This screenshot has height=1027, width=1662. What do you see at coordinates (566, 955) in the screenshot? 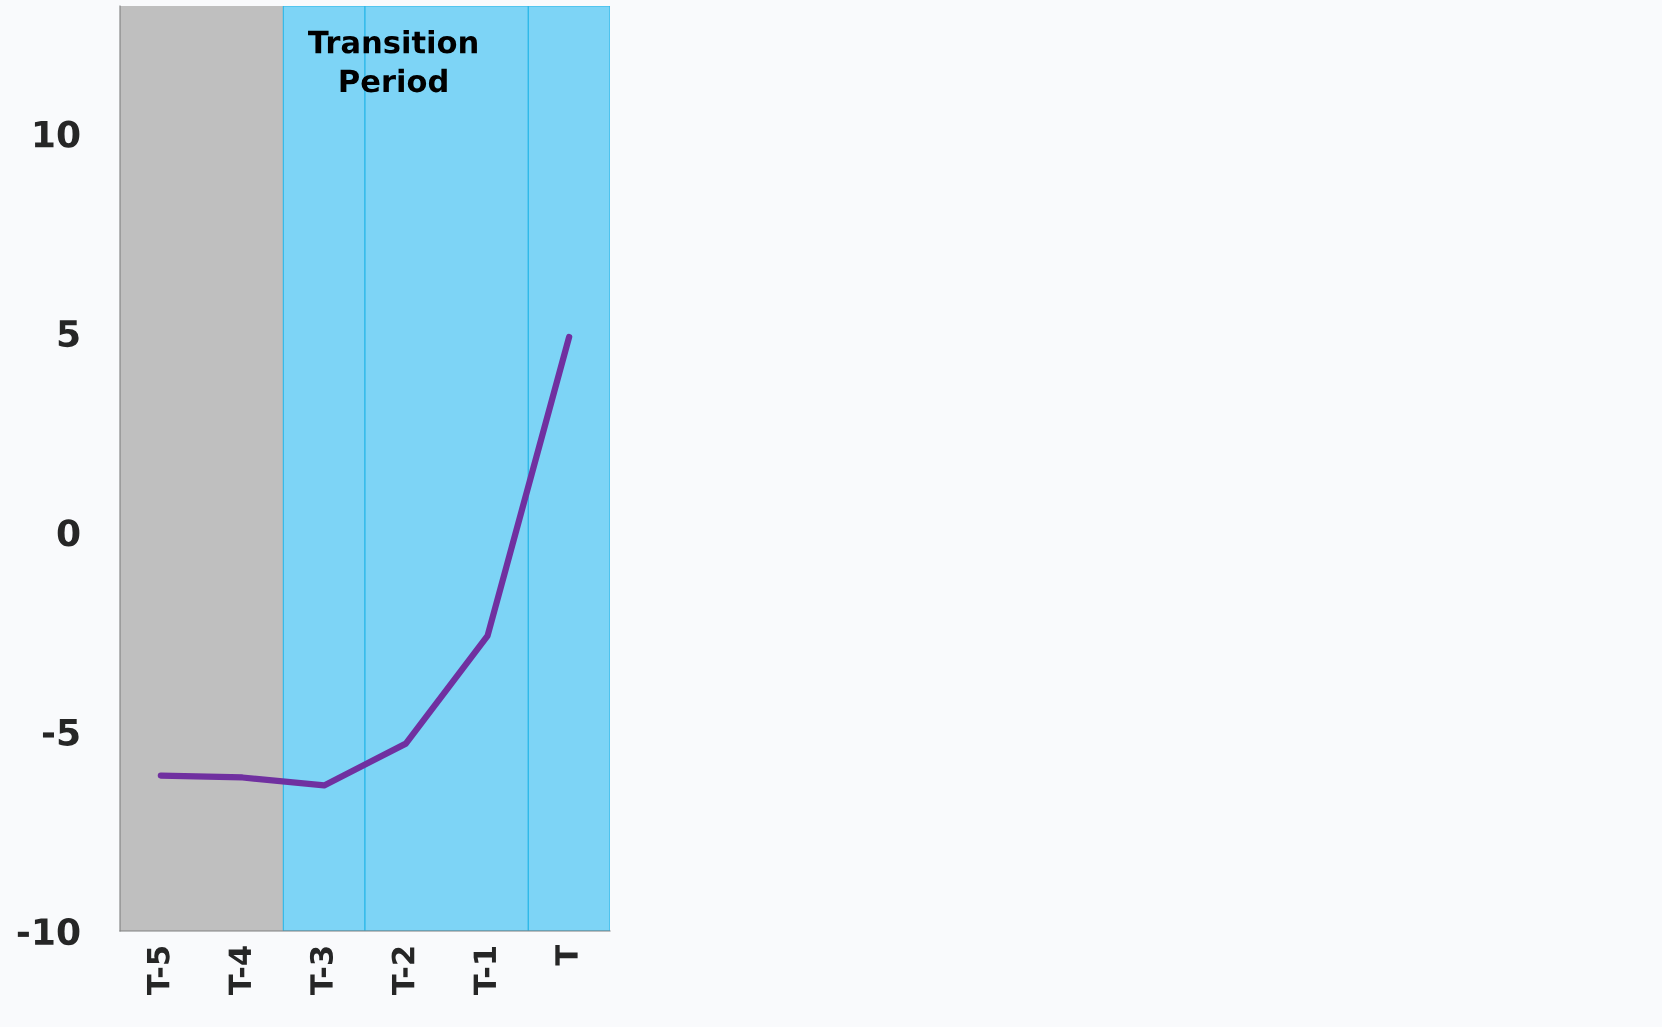
I see `x-tick-label: T` at bounding box center [566, 955].